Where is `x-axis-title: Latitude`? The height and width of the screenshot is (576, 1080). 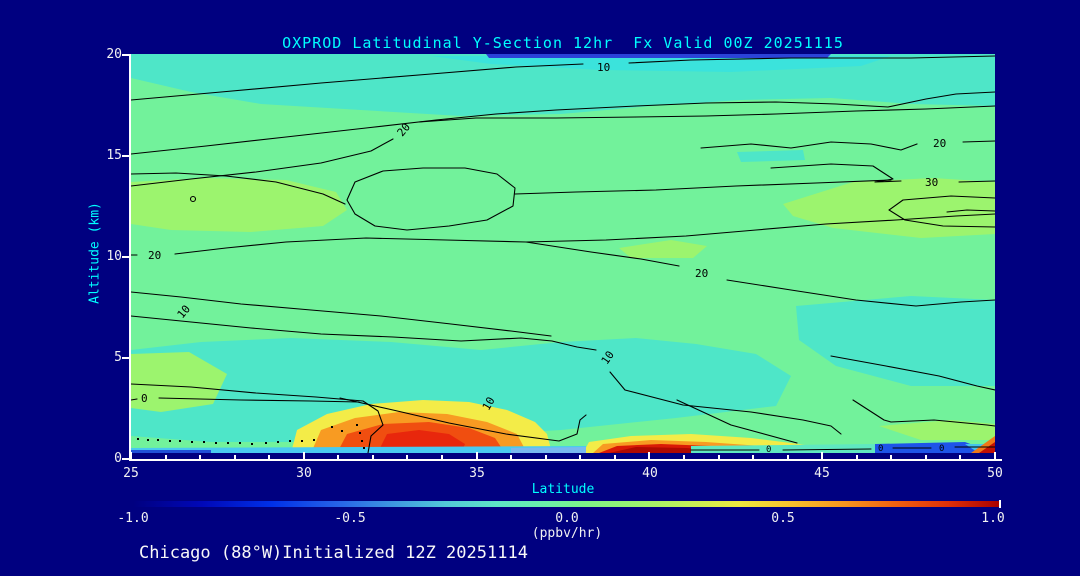
x-axis-title: Latitude is located at coordinates (563, 489).